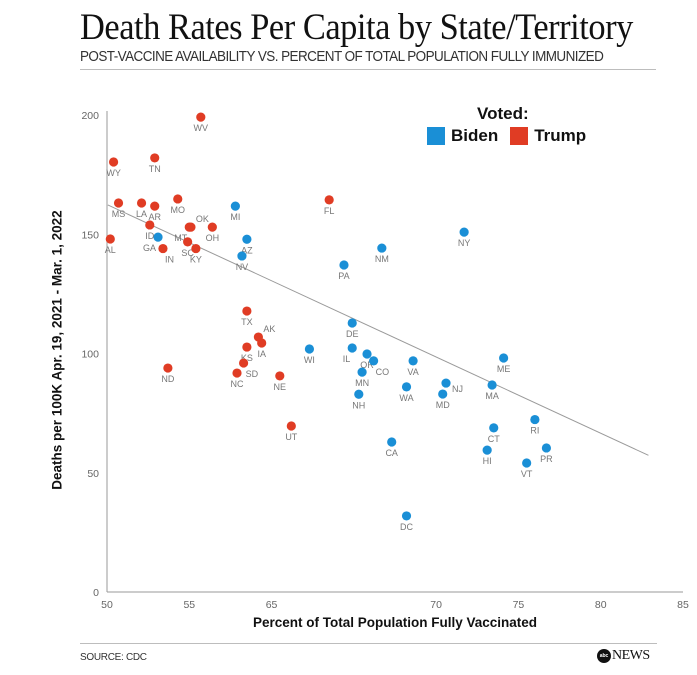 Image resolution: width=697 pixels, height=675 pixels. I want to click on point-label-wa: WA, so click(406, 398).